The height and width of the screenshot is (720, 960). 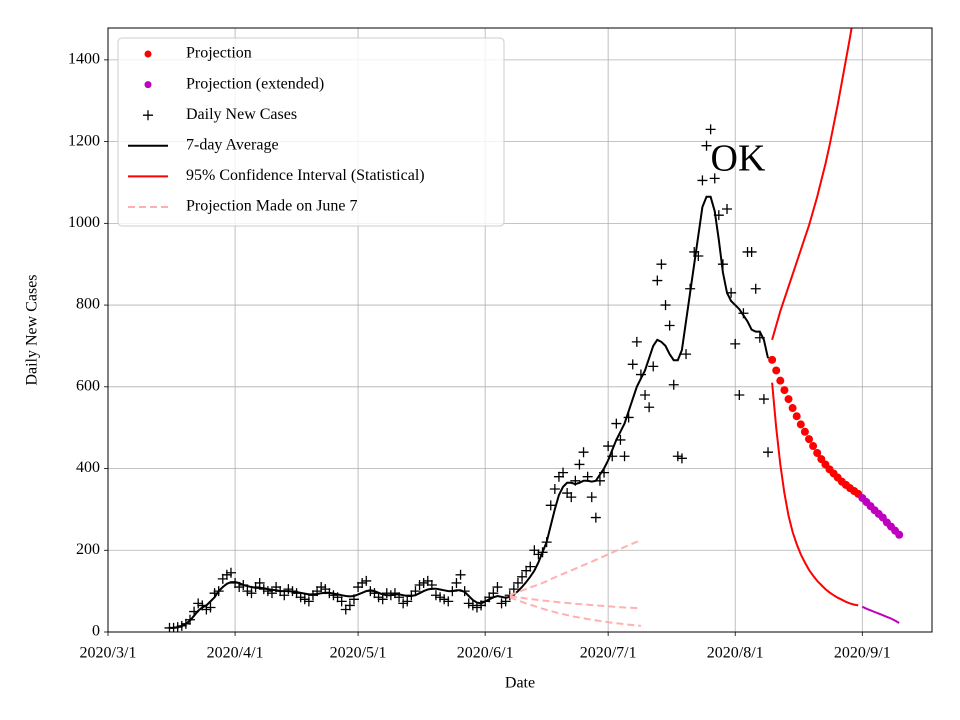 What do you see at coordinates (520, 683) in the screenshot?
I see `x-axis-label: Date` at bounding box center [520, 683].